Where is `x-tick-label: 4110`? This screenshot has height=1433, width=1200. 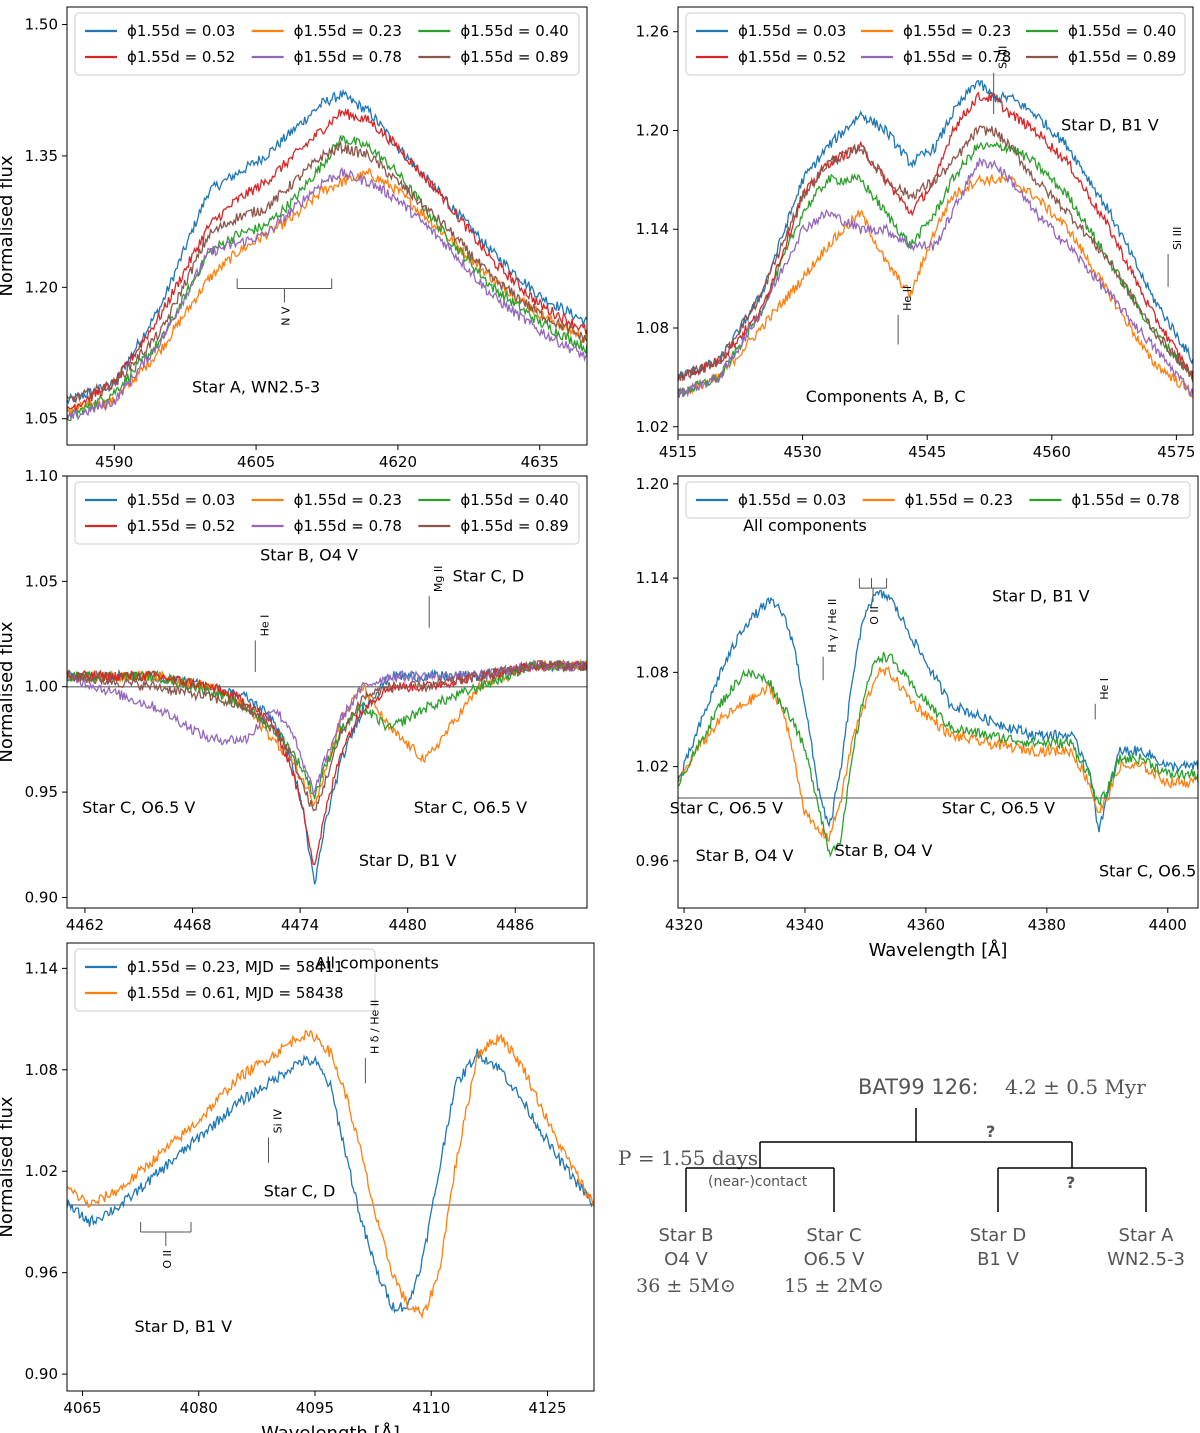
x-tick-label: 4110 is located at coordinates (431, 1408).